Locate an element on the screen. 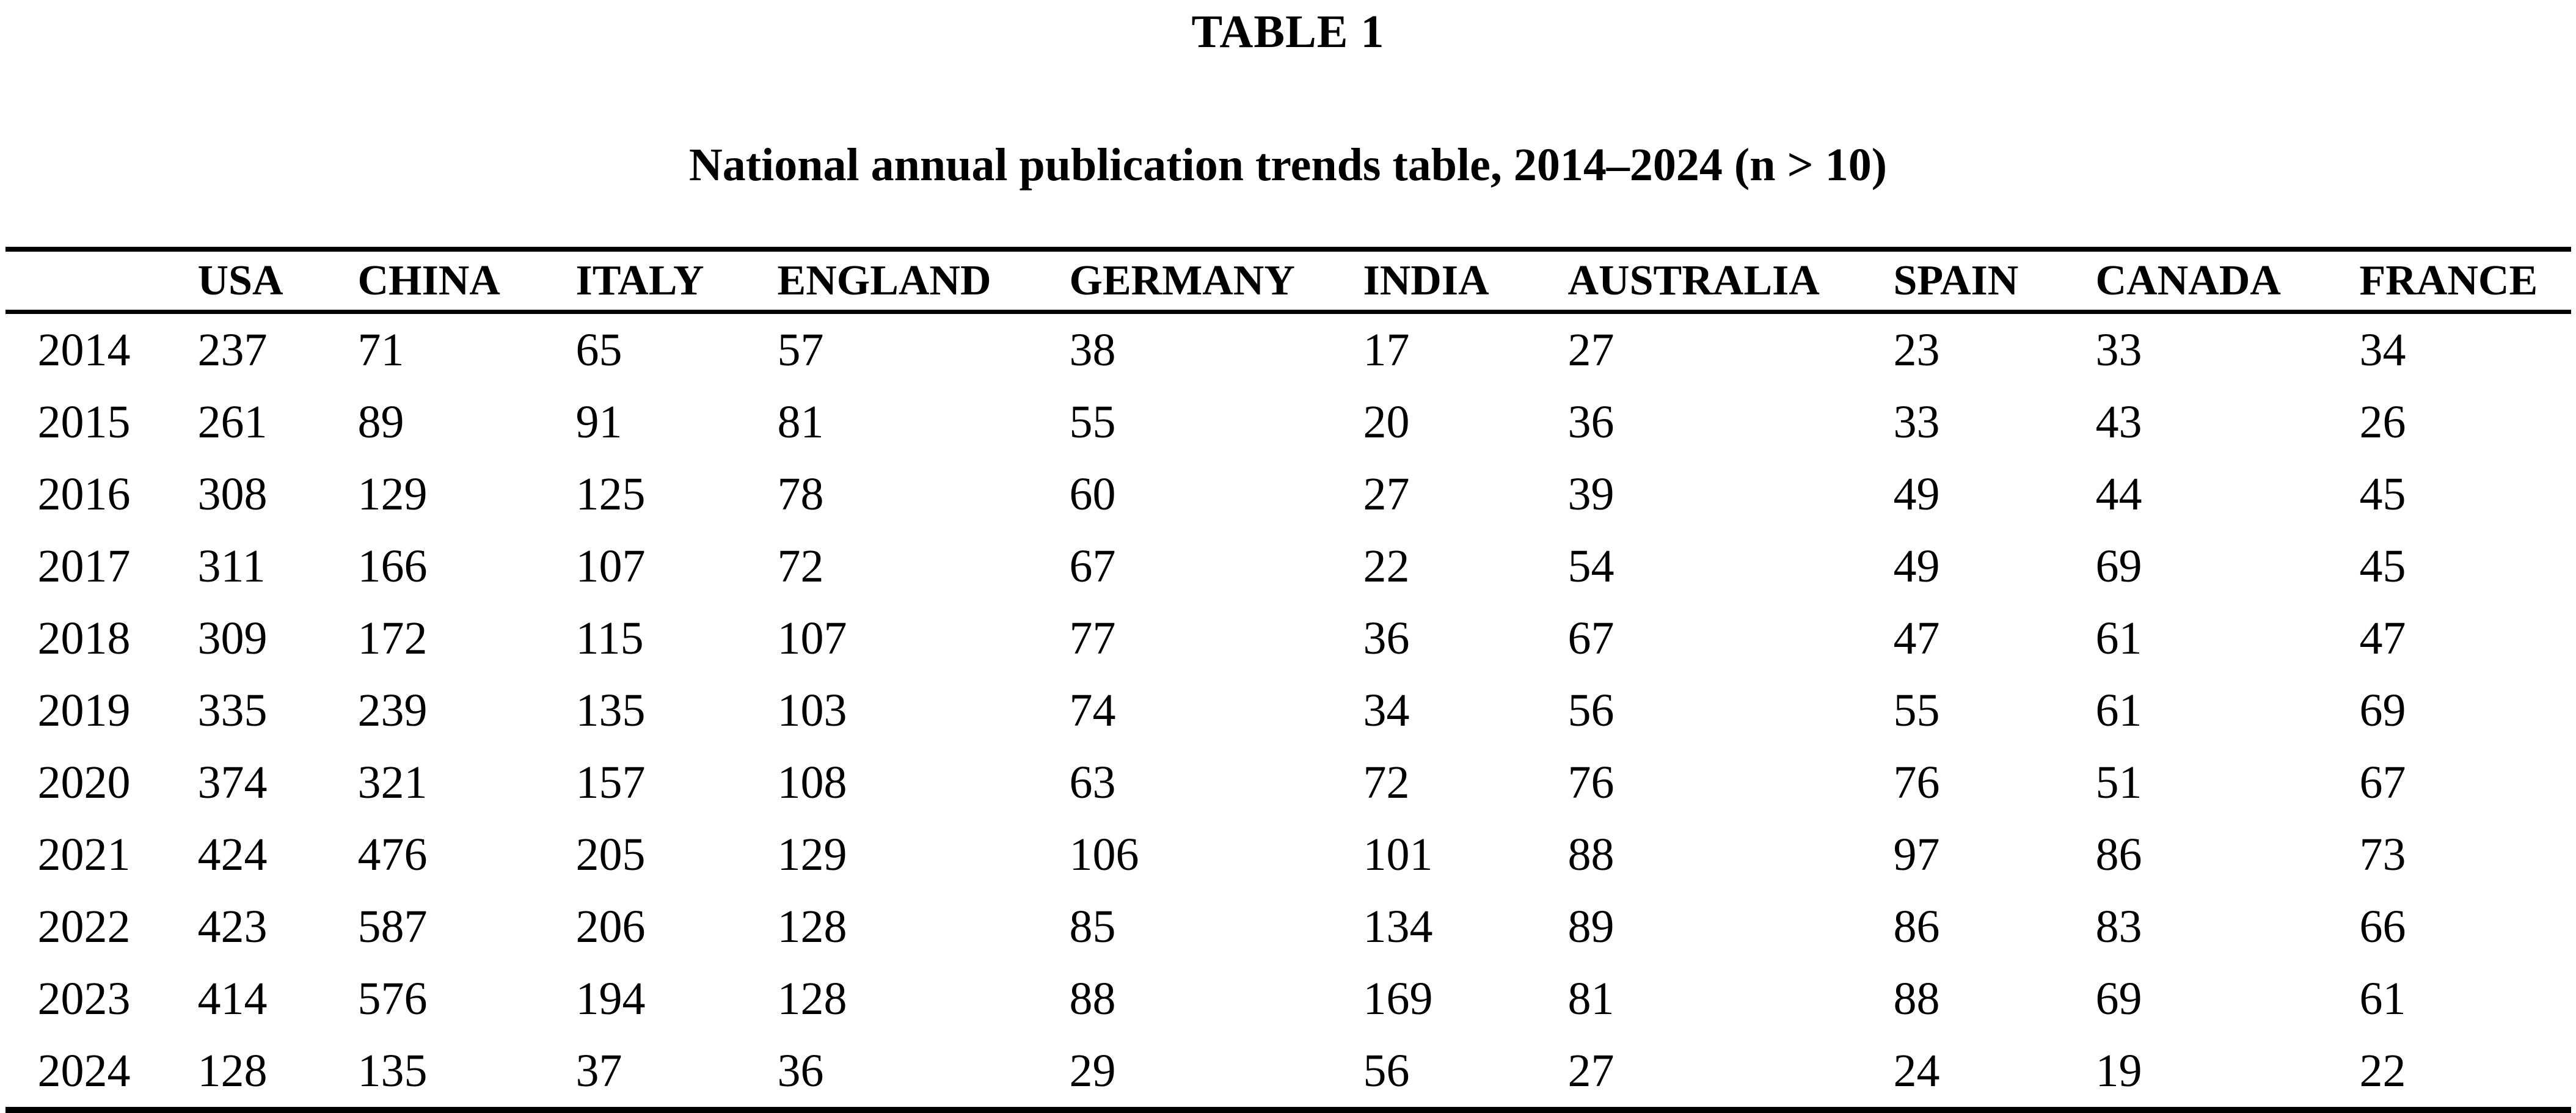 The image size is (2576, 1113). cell-value: 65 is located at coordinates (598, 350).